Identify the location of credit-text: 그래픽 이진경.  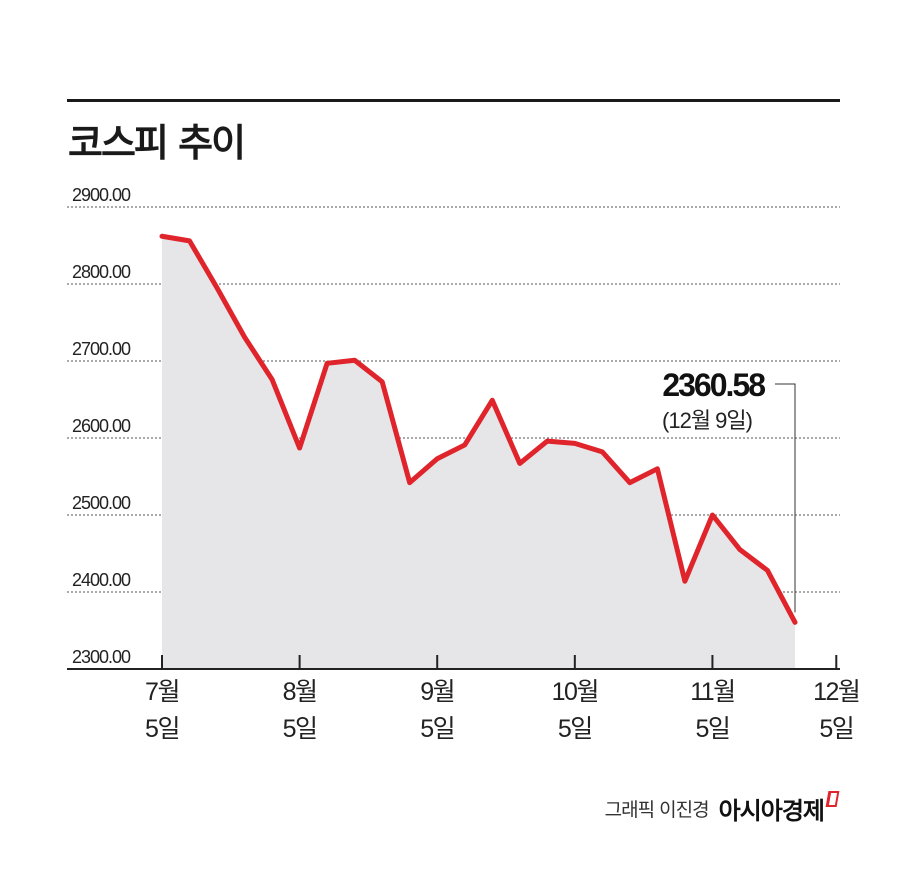
(657, 810).